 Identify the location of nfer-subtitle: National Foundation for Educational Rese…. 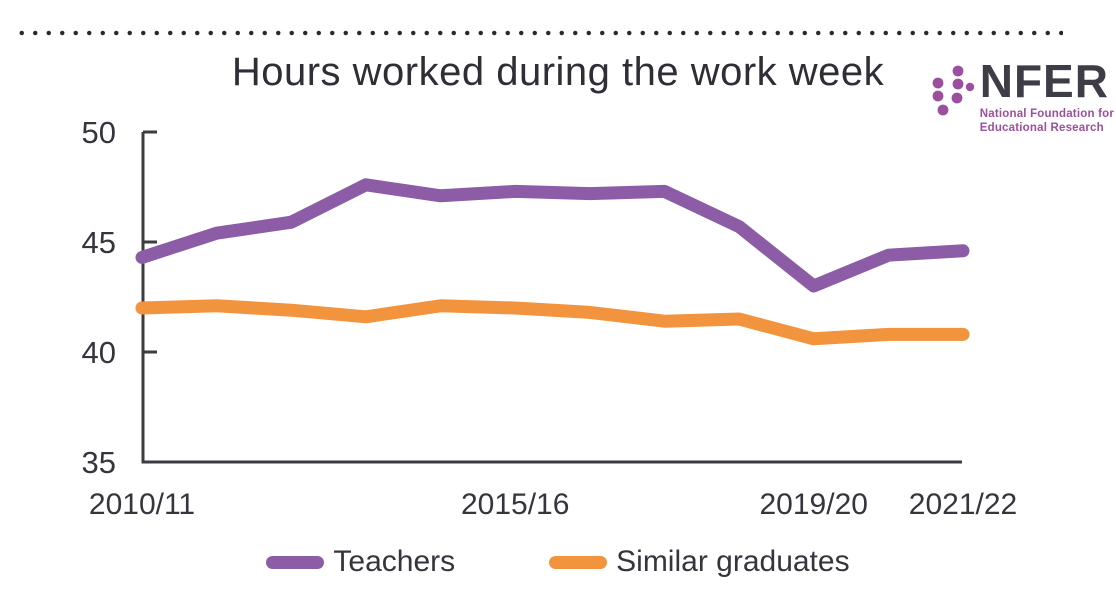
(1047, 121).